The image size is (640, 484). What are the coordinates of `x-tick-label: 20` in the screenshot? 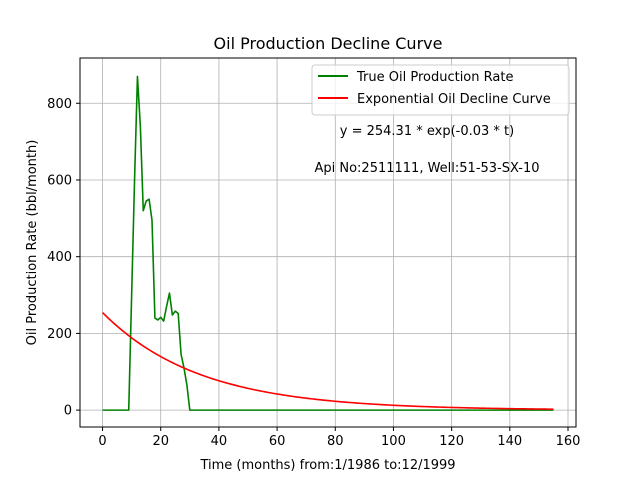 It's located at (160, 441).